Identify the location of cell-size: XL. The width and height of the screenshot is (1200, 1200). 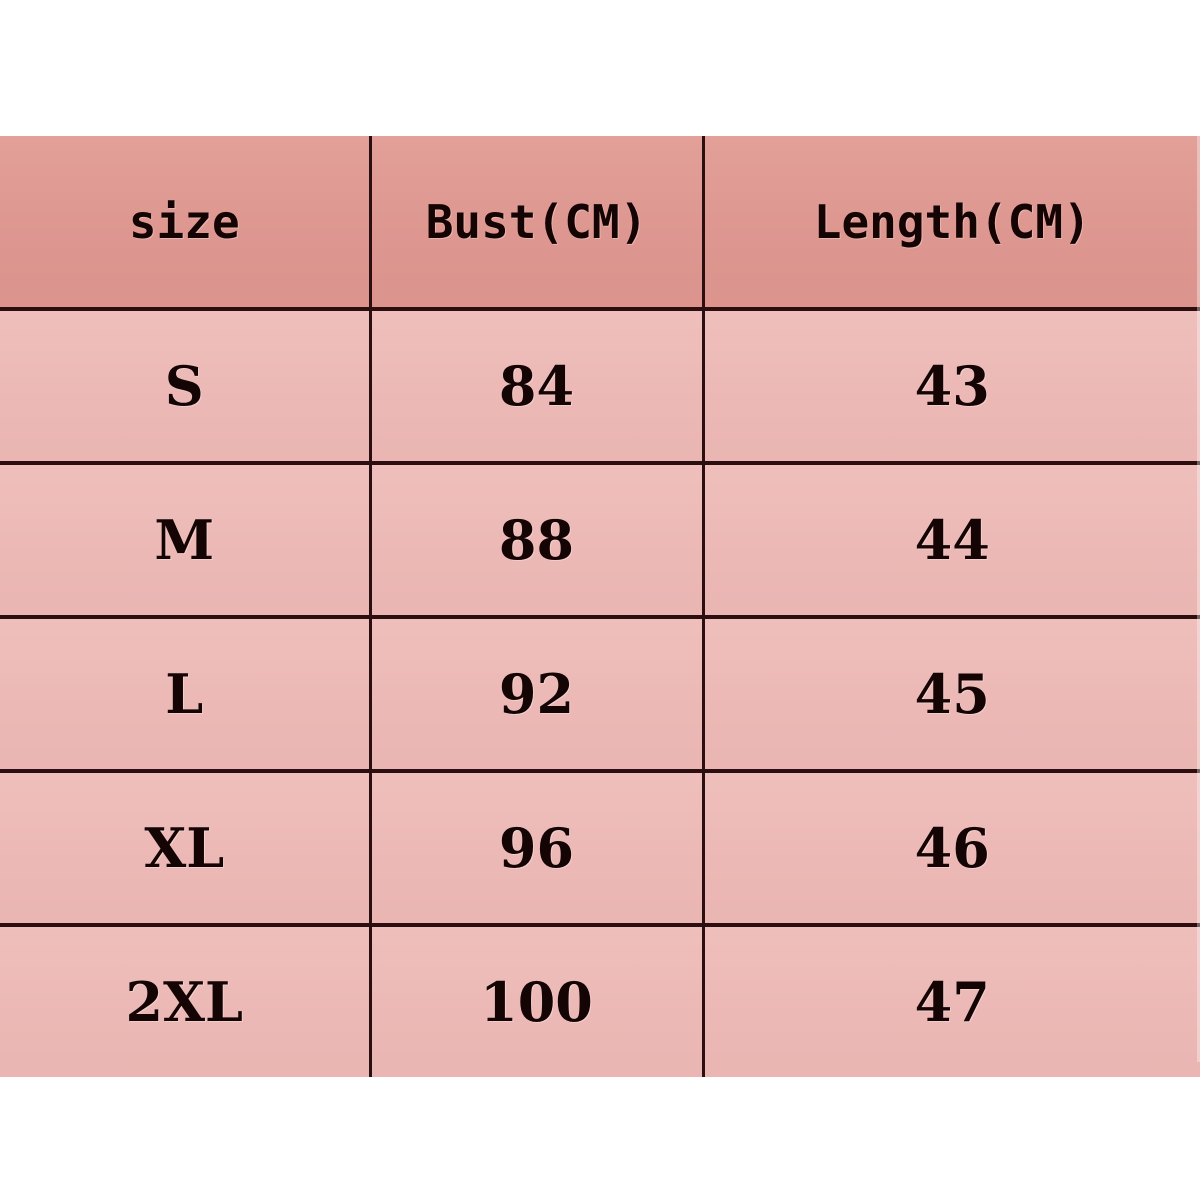
(186, 849).